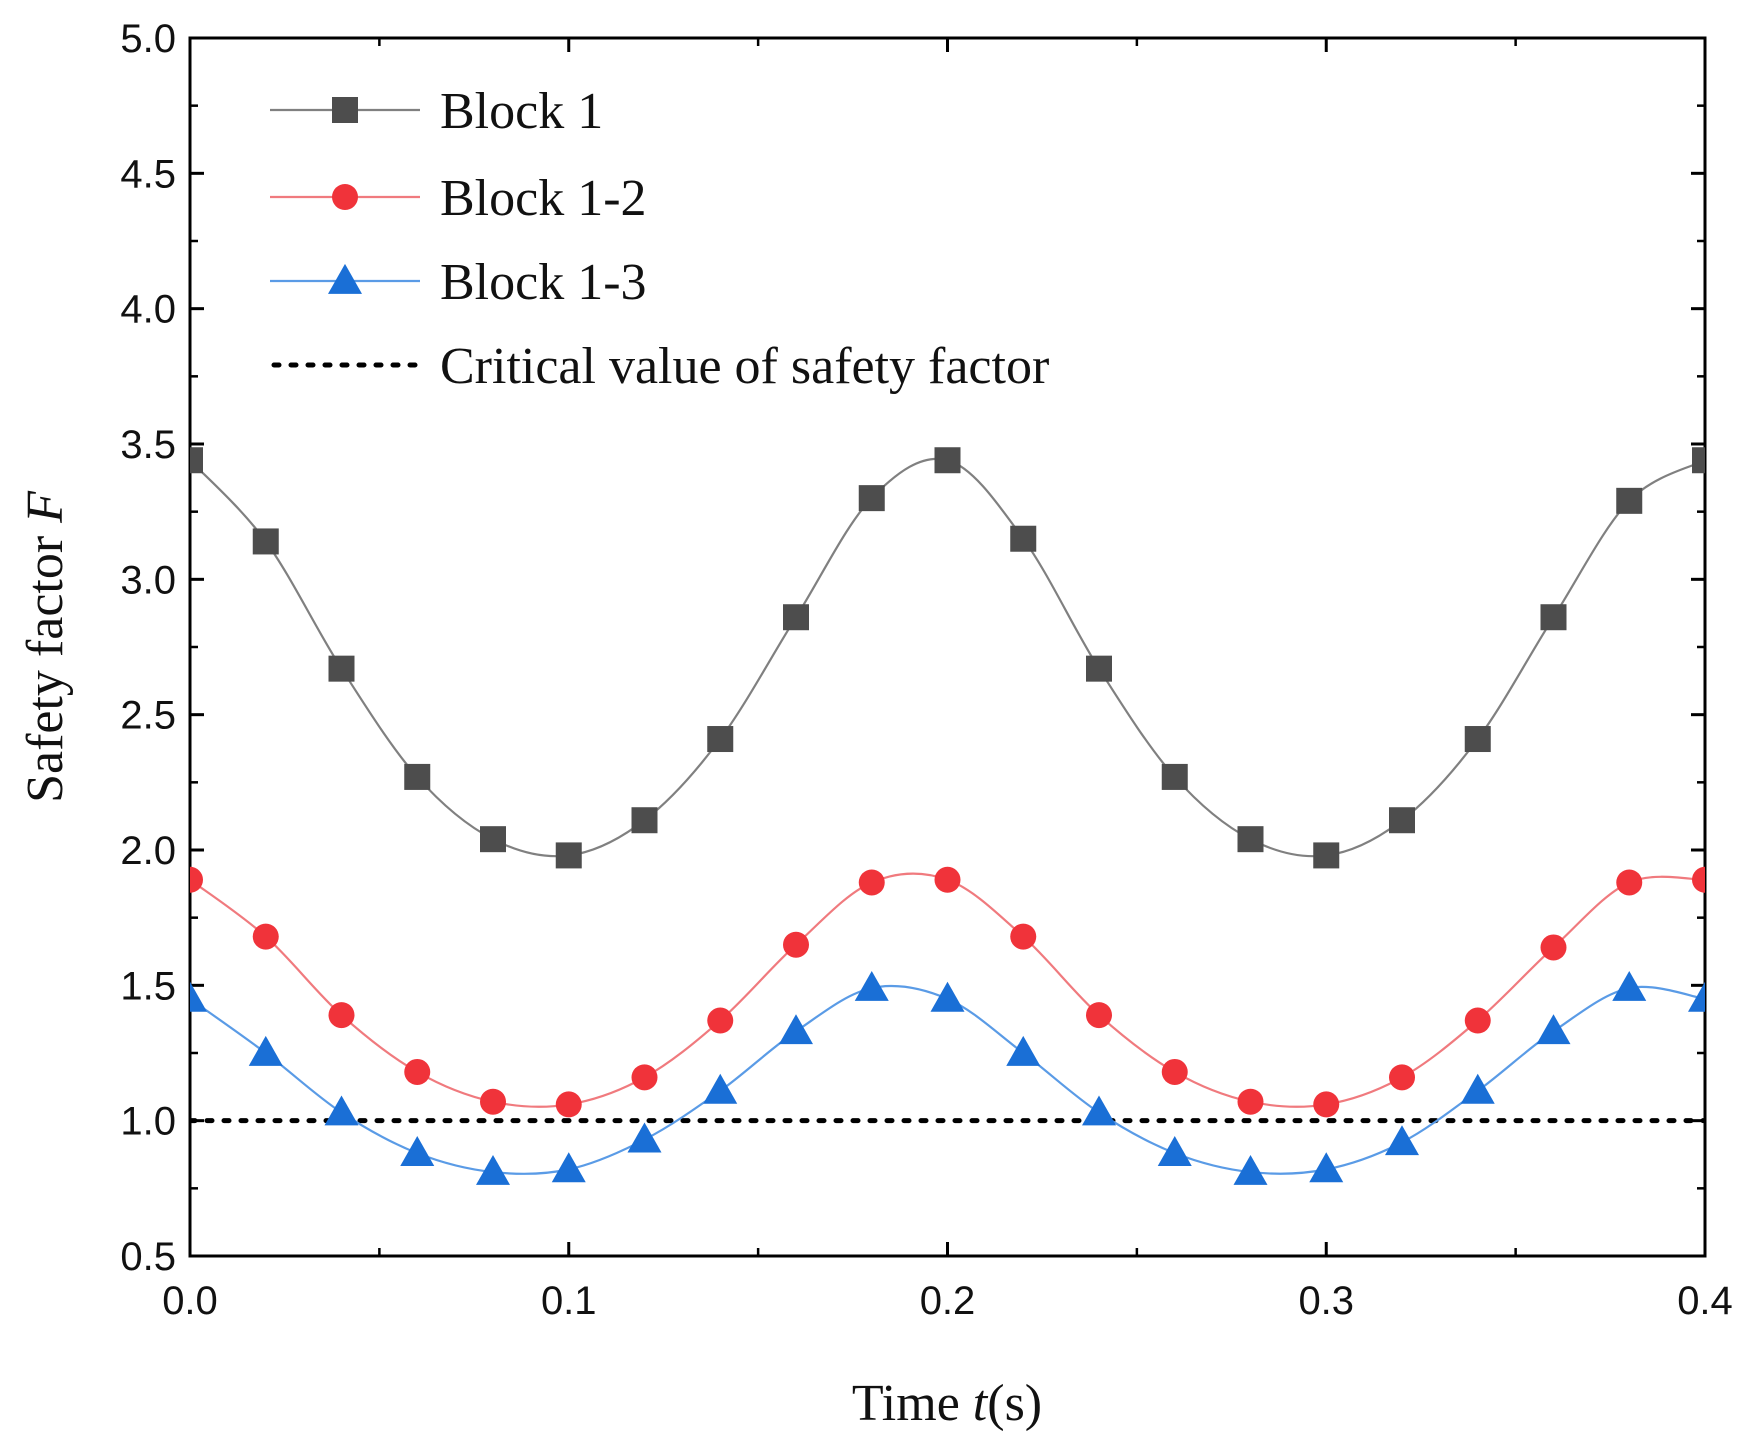 This screenshot has height=1440, width=1763. Describe the element at coordinates (148, 851) in the screenshot. I see `y-tick-label: 2.0` at that location.